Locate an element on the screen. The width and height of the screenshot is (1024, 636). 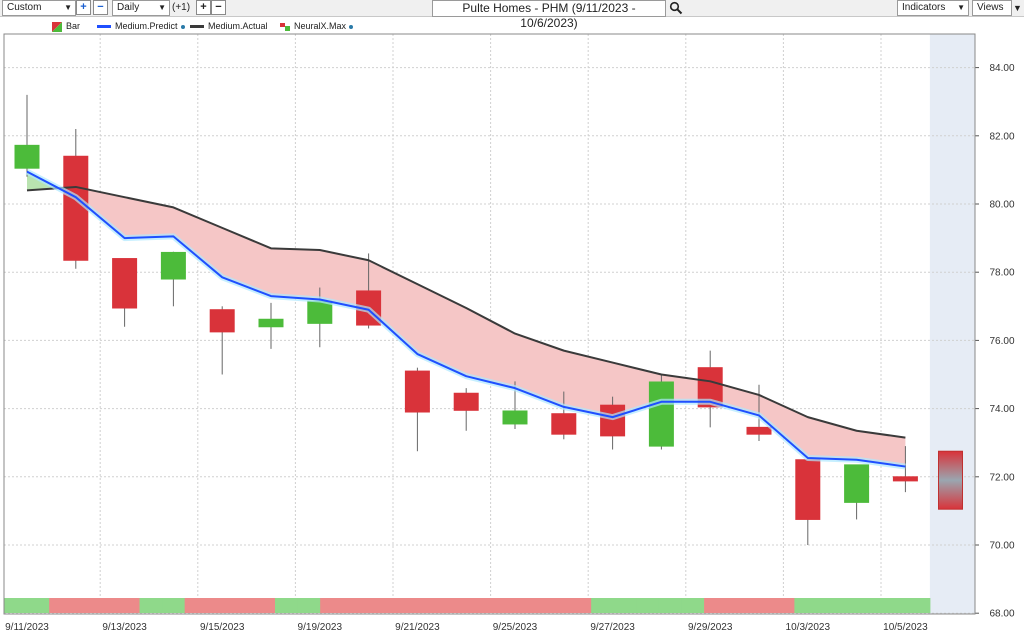
search-icon is located at coordinates (676, 8).